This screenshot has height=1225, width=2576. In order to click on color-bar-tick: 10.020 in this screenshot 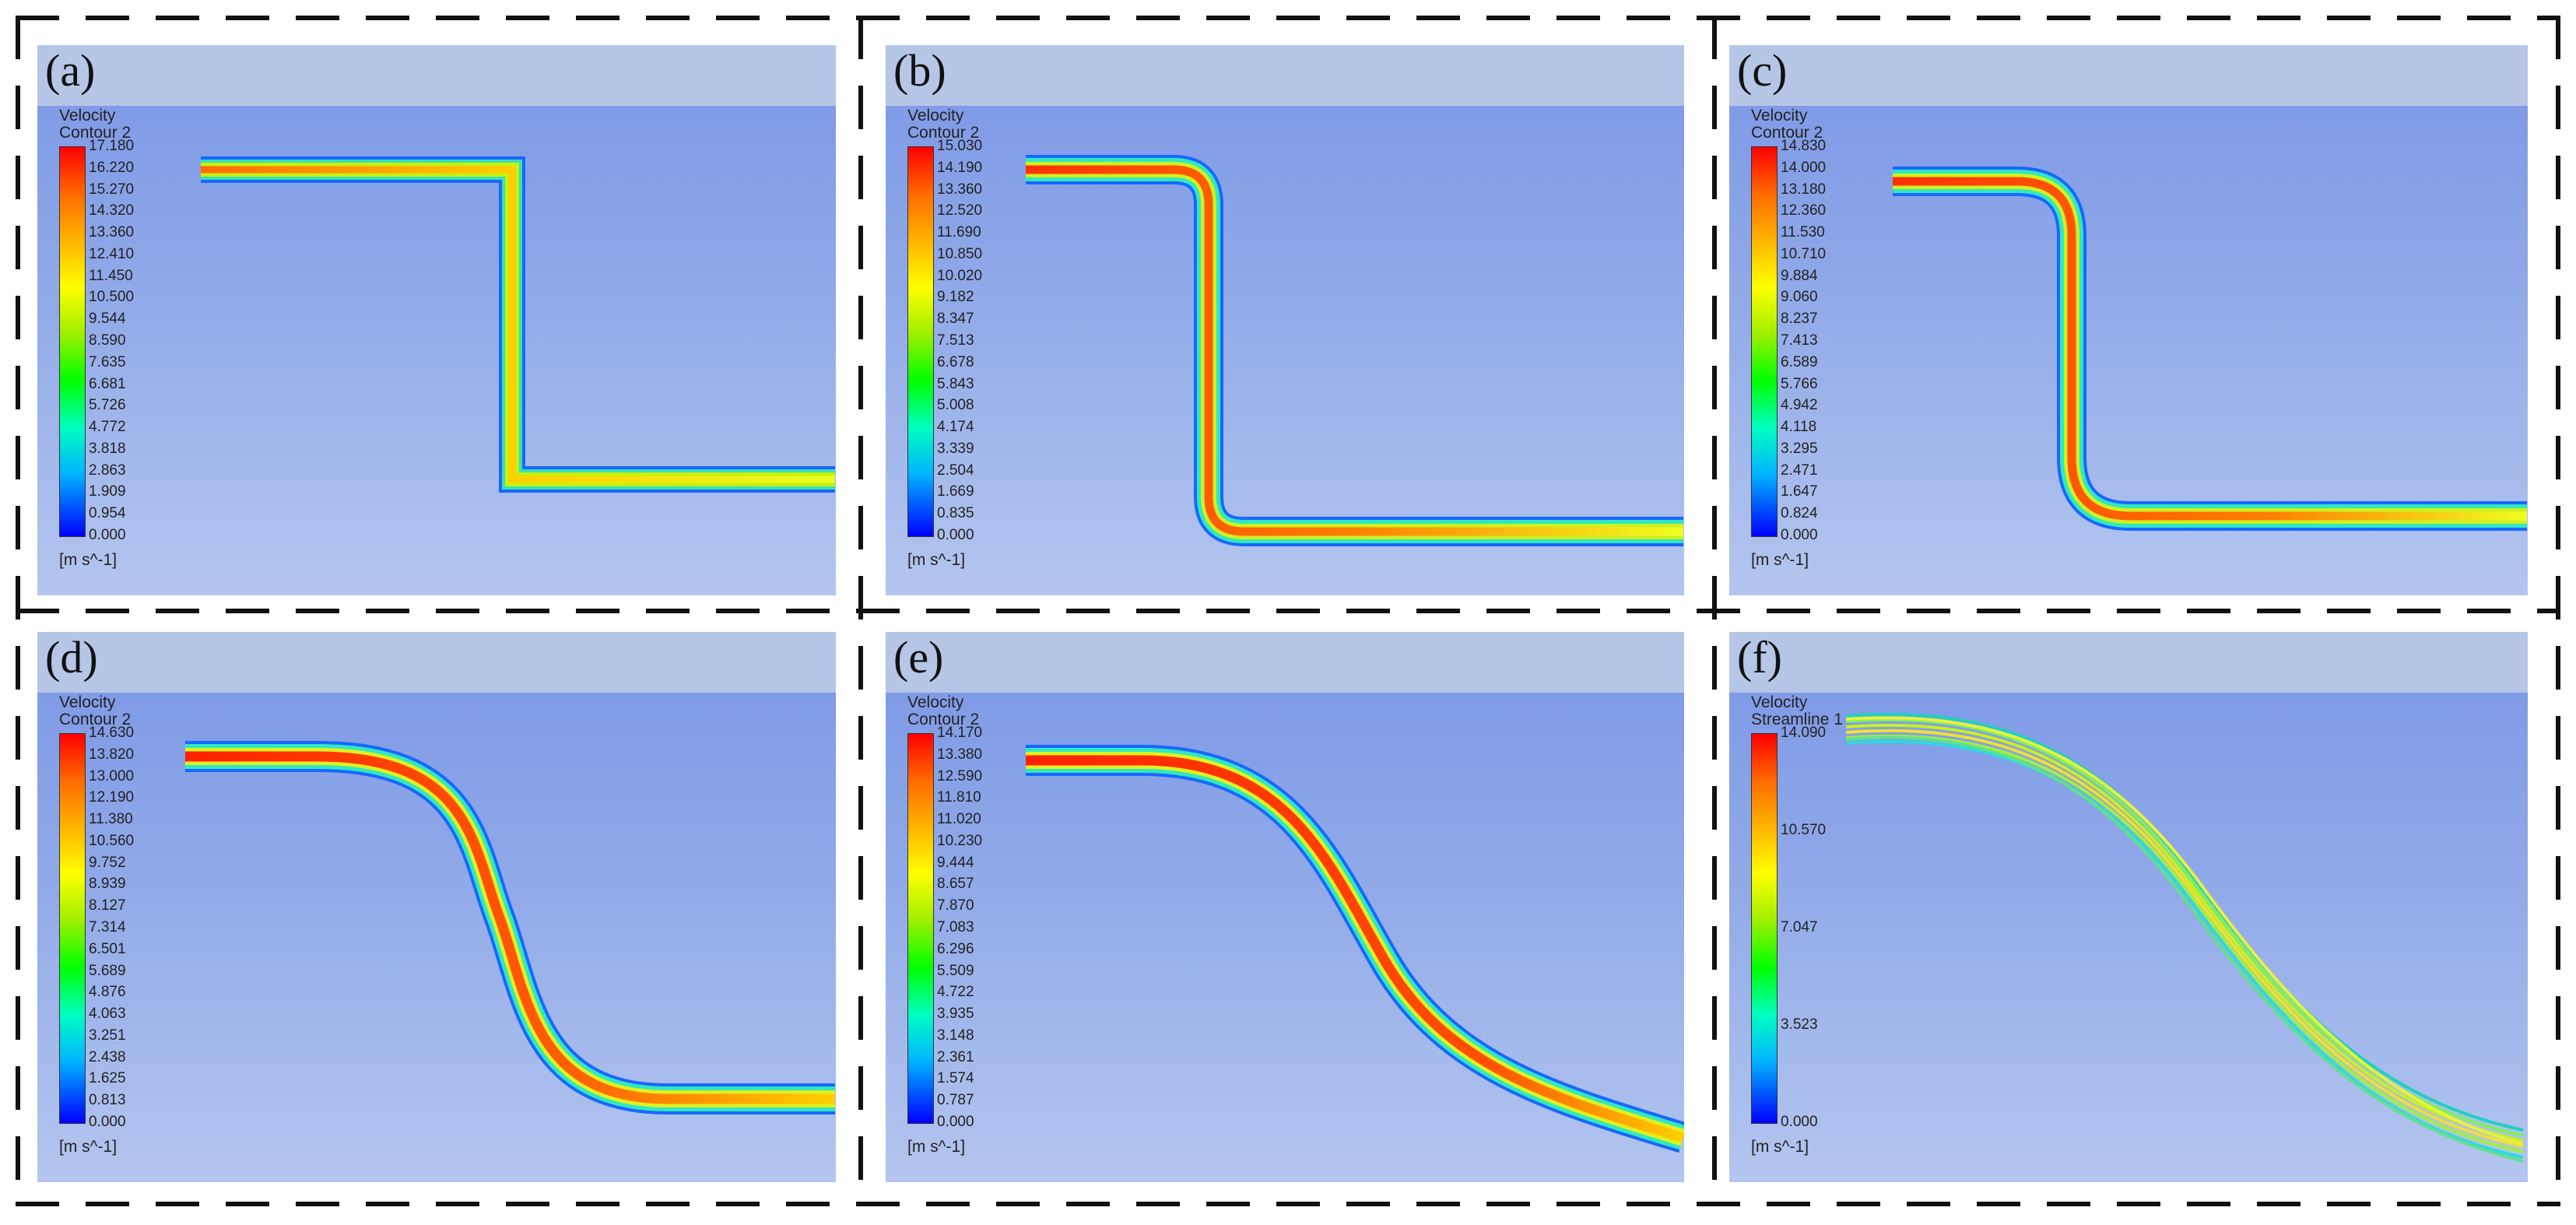, I will do `click(960, 276)`.